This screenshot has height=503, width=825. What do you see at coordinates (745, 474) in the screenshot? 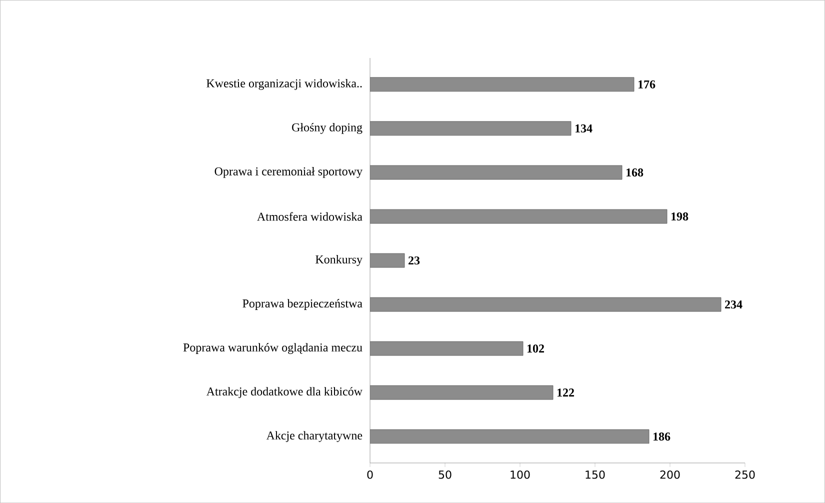
I see `x-tick-label: 250` at bounding box center [745, 474].